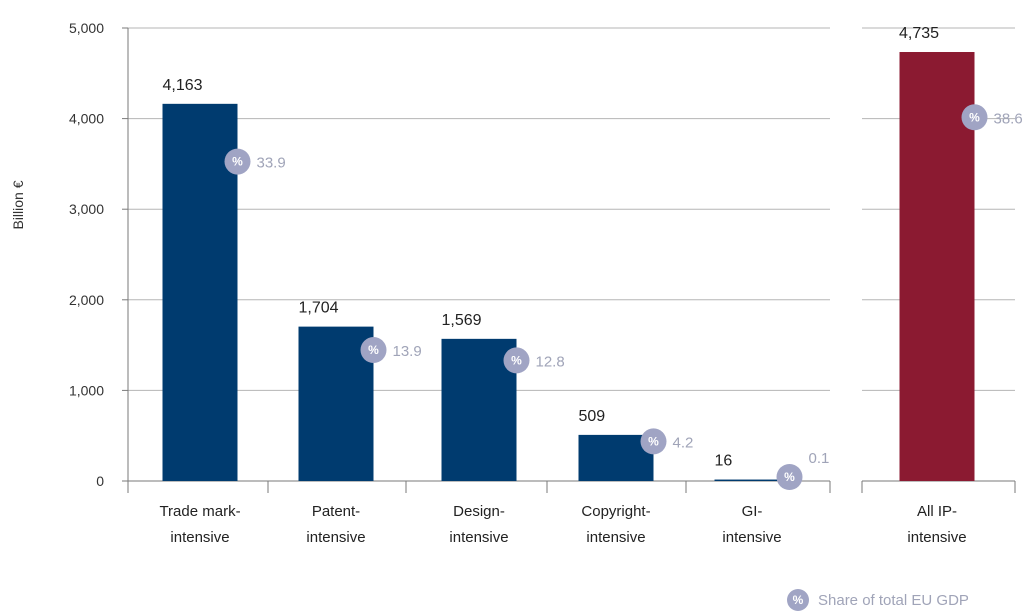  I want to click on category-label: GI-, so click(752, 511).